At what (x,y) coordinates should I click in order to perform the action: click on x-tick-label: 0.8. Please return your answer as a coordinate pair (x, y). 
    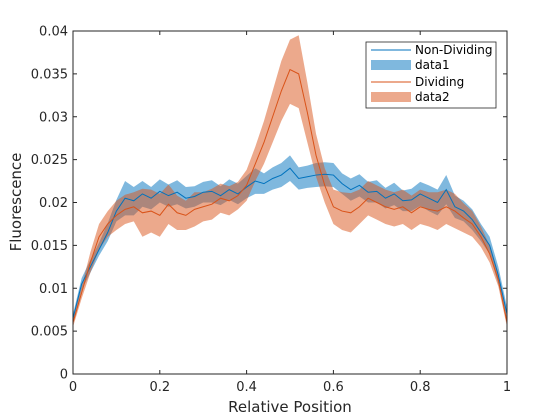
    Looking at the image, I should click on (420, 387).